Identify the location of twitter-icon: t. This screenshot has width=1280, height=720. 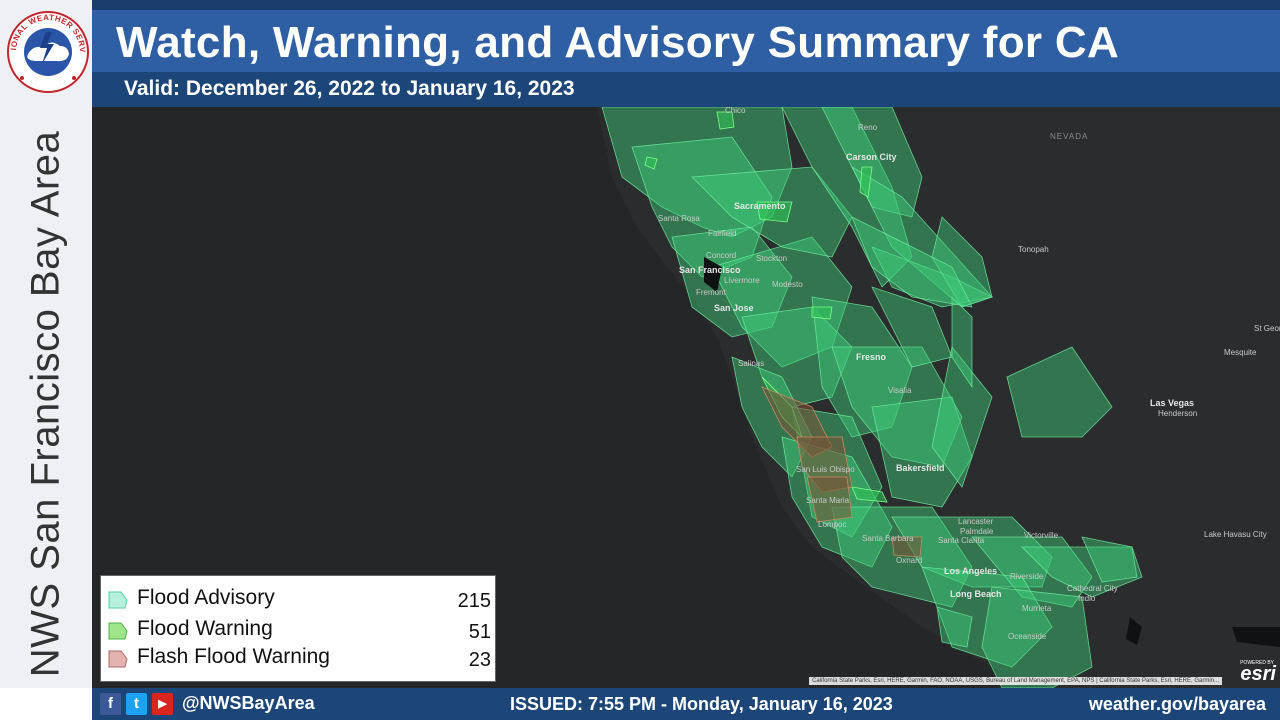
(136, 704).